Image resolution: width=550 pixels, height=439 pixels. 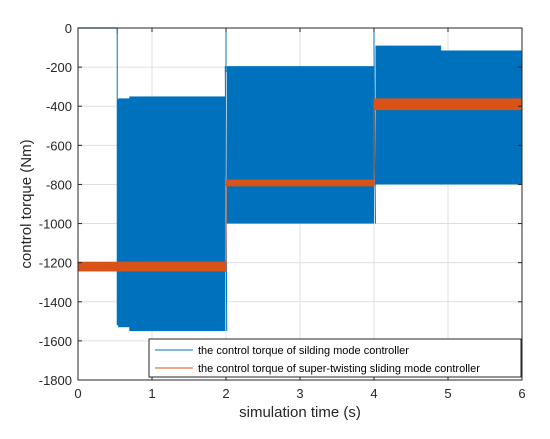 I want to click on y-tick-label: -1600, so click(x=55, y=341).